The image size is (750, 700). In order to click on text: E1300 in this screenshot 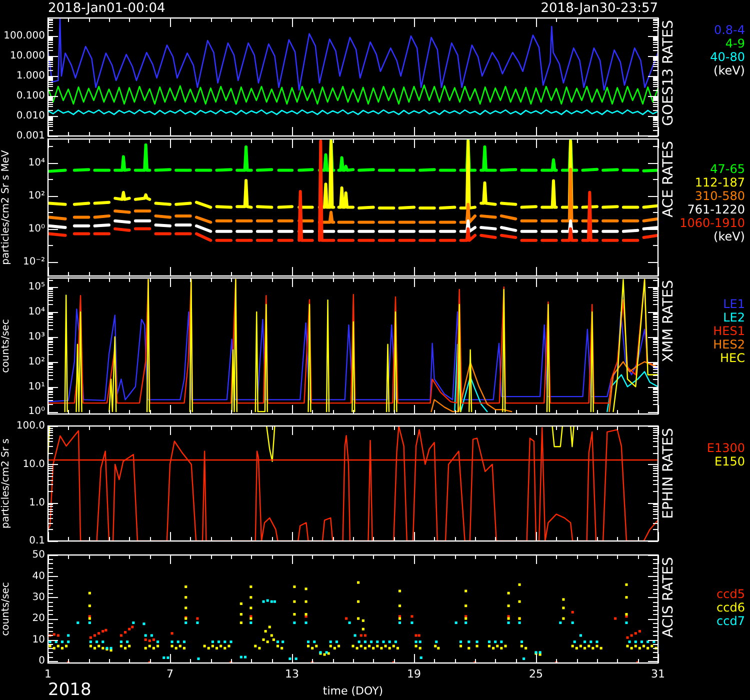, I will do `click(725, 448)`.